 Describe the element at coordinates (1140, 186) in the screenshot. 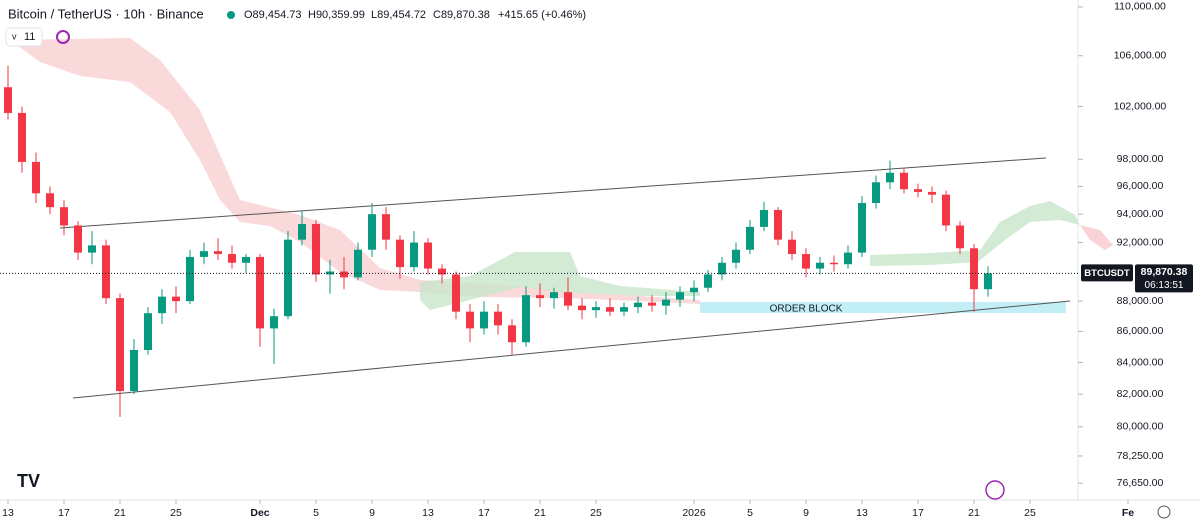

I see `y-tick-label: 96,000.00` at that location.